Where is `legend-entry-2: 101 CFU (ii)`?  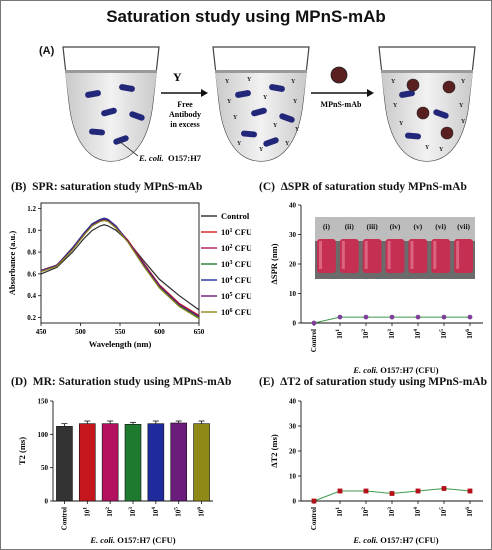
legend-entry-2: 101 CFU (ii) is located at coordinates (236, 232).